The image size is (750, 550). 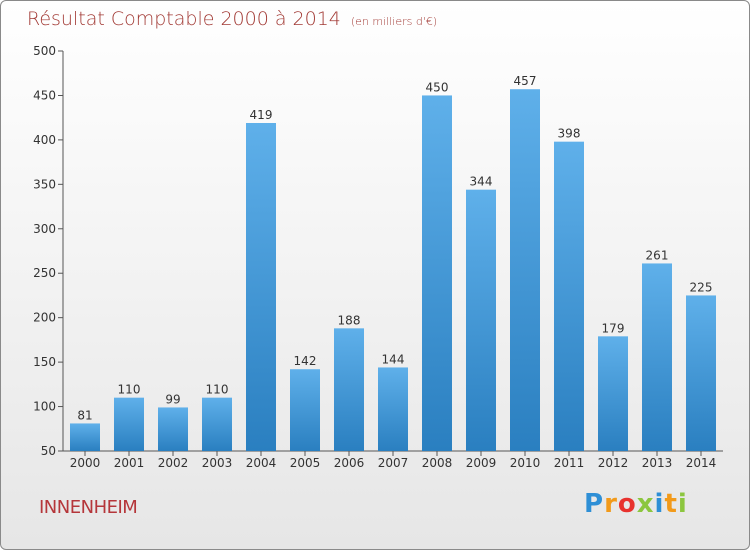 I want to click on value-label-2010: 457, so click(x=525, y=81).